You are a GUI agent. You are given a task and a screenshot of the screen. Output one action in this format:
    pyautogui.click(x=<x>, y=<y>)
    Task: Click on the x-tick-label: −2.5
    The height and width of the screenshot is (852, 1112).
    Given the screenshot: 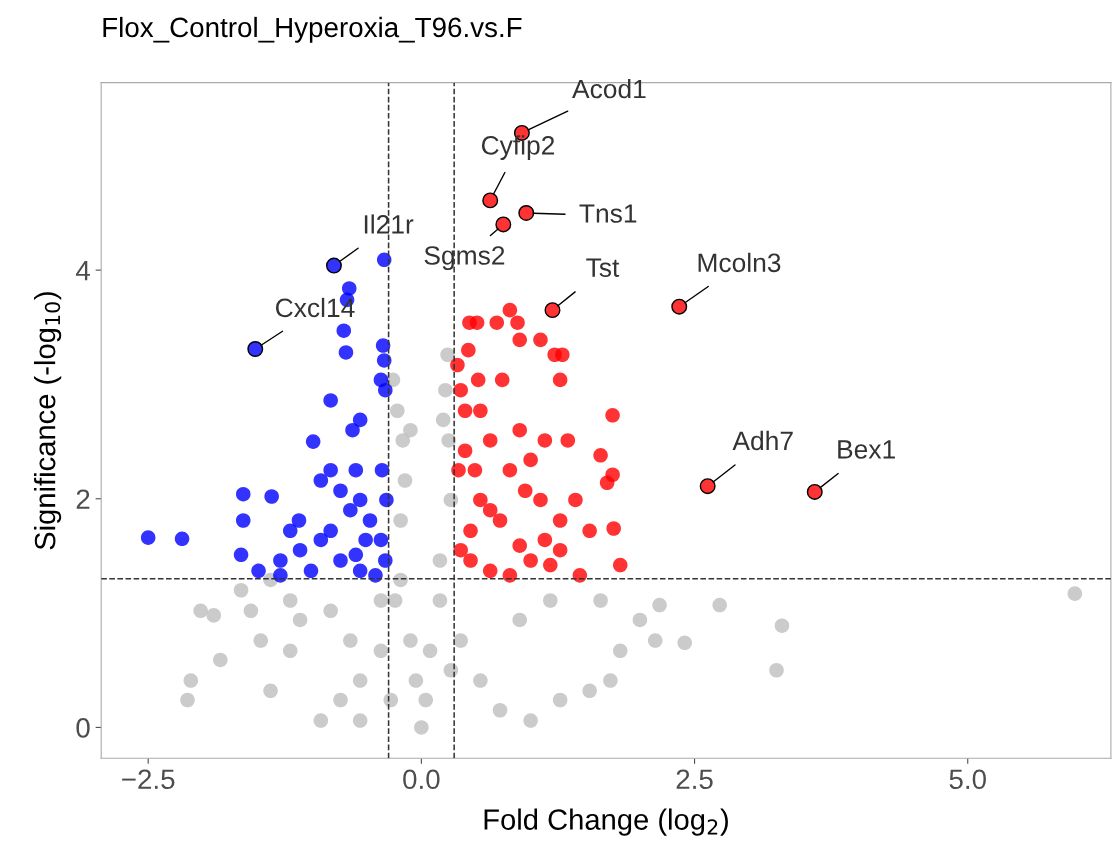 What is the action you would take?
    pyautogui.click(x=148, y=779)
    